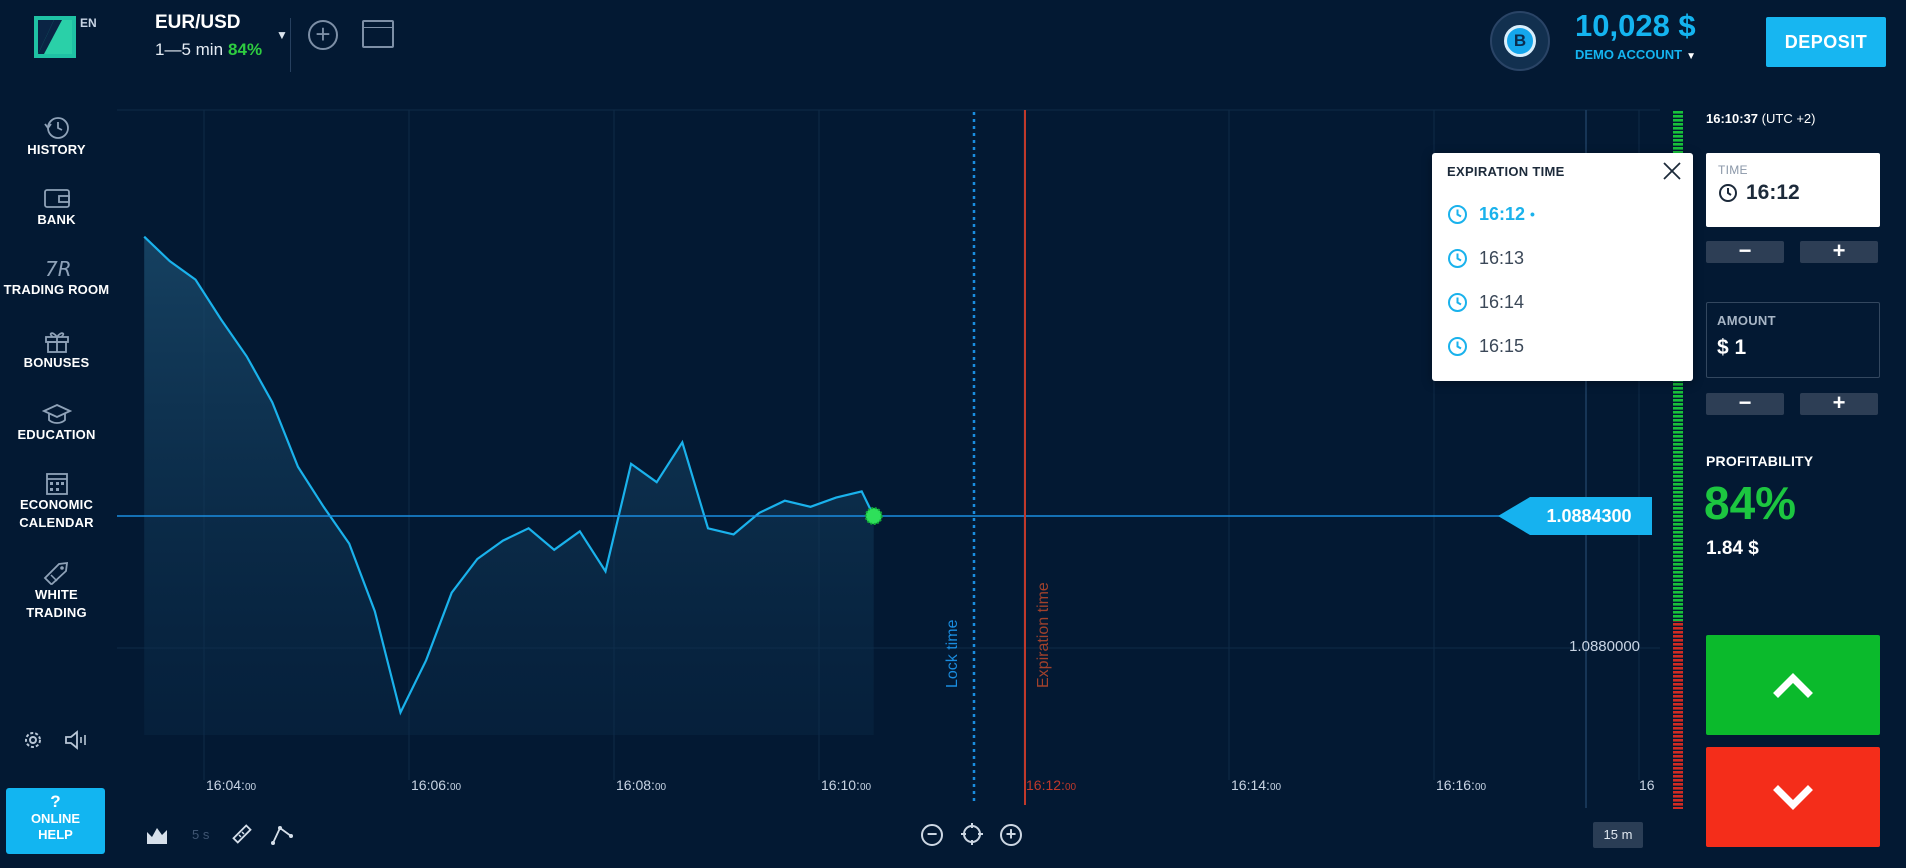  What do you see at coordinates (1604, 646) in the screenshot?
I see `price-level-label: 1.0880000` at bounding box center [1604, 646].